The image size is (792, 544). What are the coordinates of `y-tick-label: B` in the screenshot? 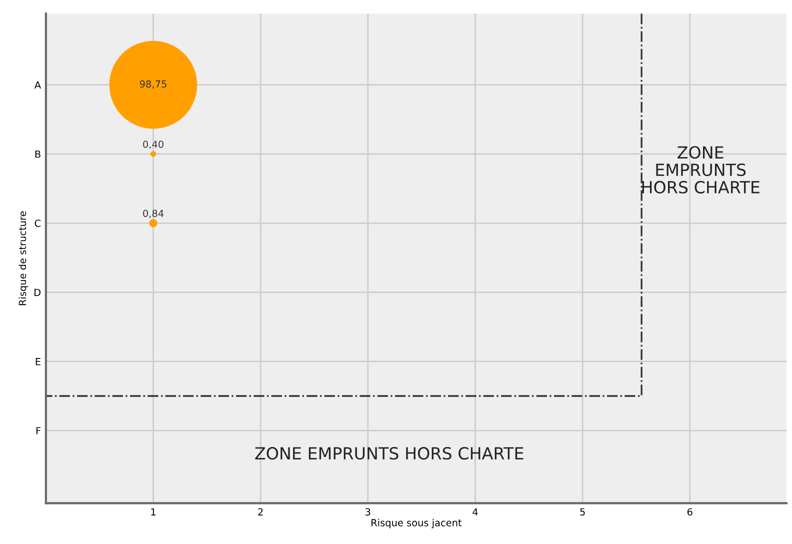 It's located at (37, 154).